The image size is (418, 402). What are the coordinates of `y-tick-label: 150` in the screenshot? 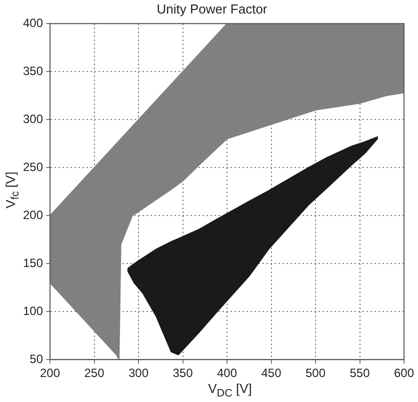 It's located at (33, 263).